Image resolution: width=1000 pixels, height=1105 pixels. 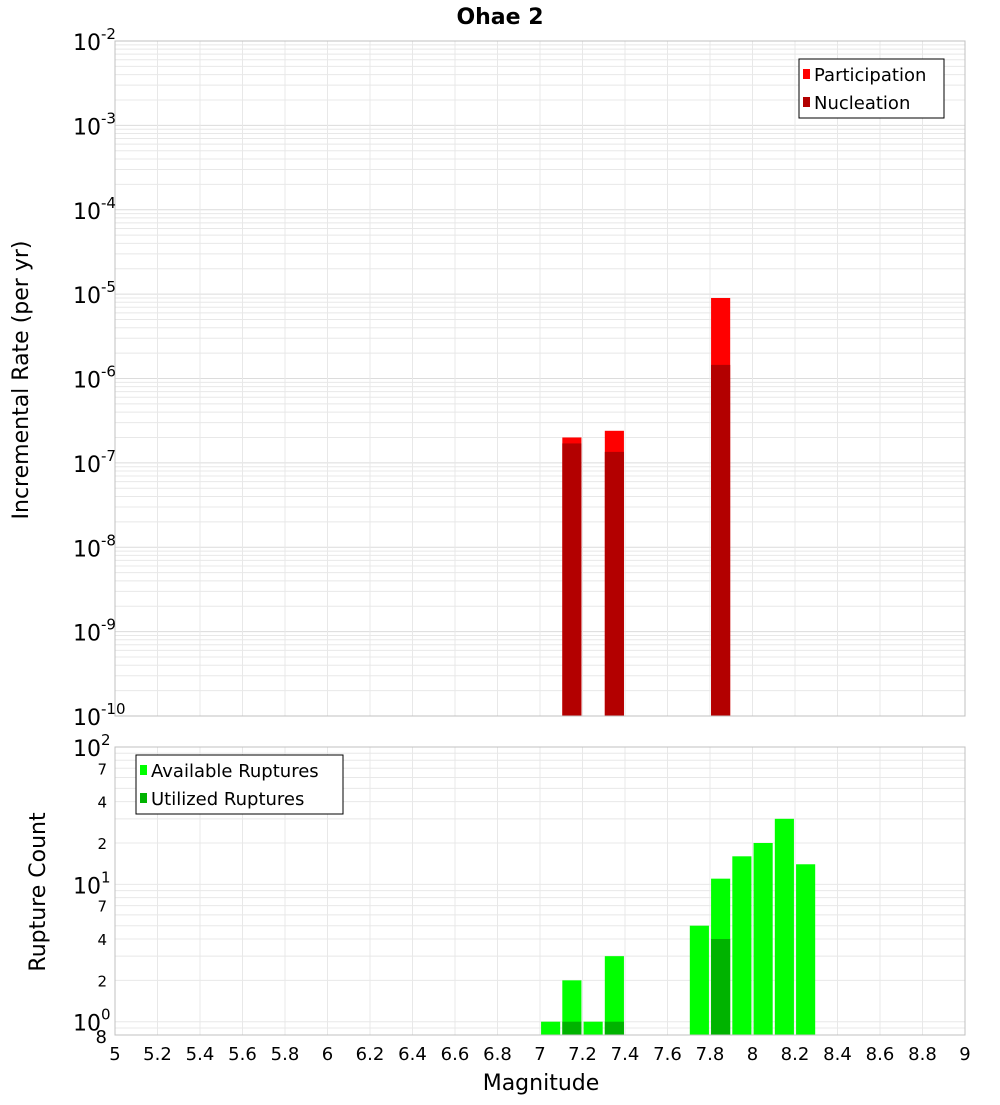 What do you see at coordinates (871, 88) in the screenshot?
I see `top-legend-box` at bounding box center [871, 88].